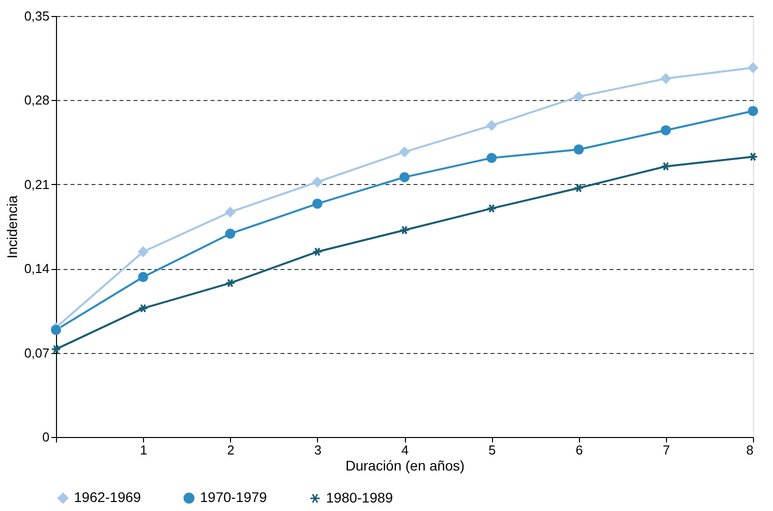  Describe the element at coordinates (405, 450) in the screenshot. I see `x-tick-label: 4` at that location.